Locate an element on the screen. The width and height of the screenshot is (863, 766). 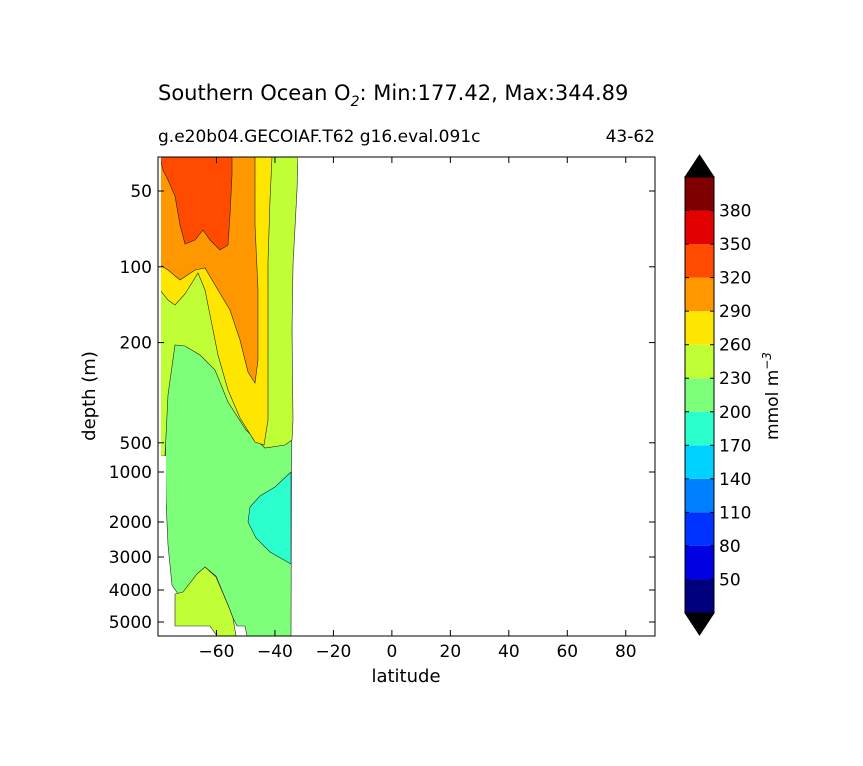
y-tick-label: 2000 is located at coordinates (130, 523).